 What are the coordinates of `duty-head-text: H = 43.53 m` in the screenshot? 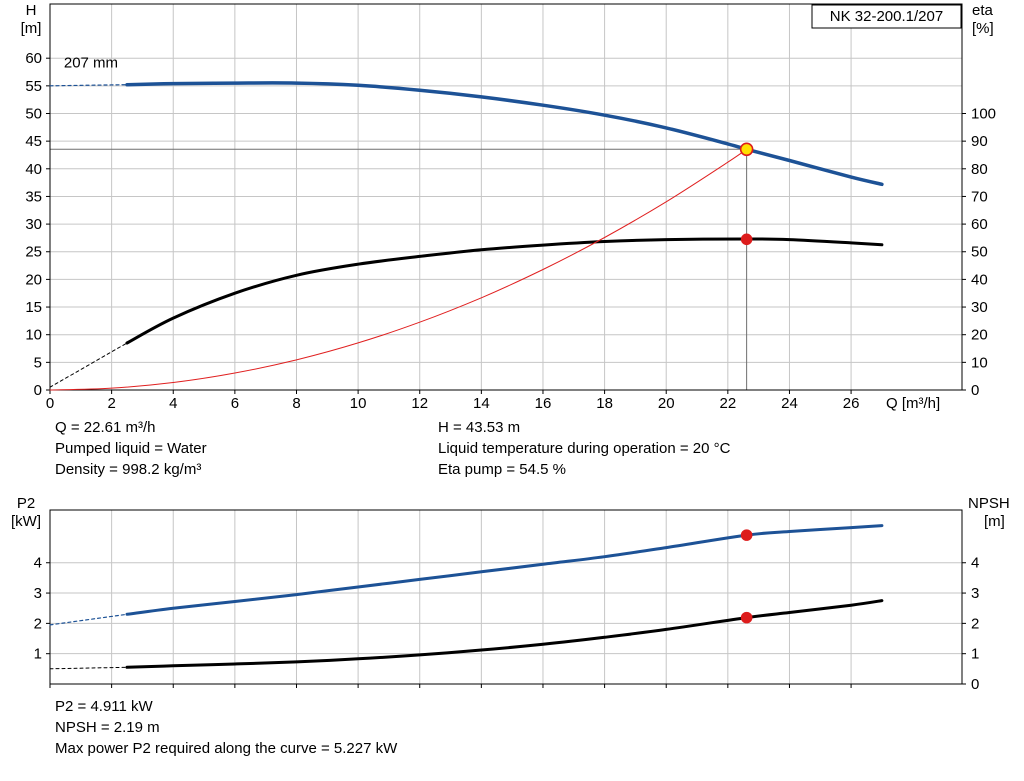 It's located at (479, 427).